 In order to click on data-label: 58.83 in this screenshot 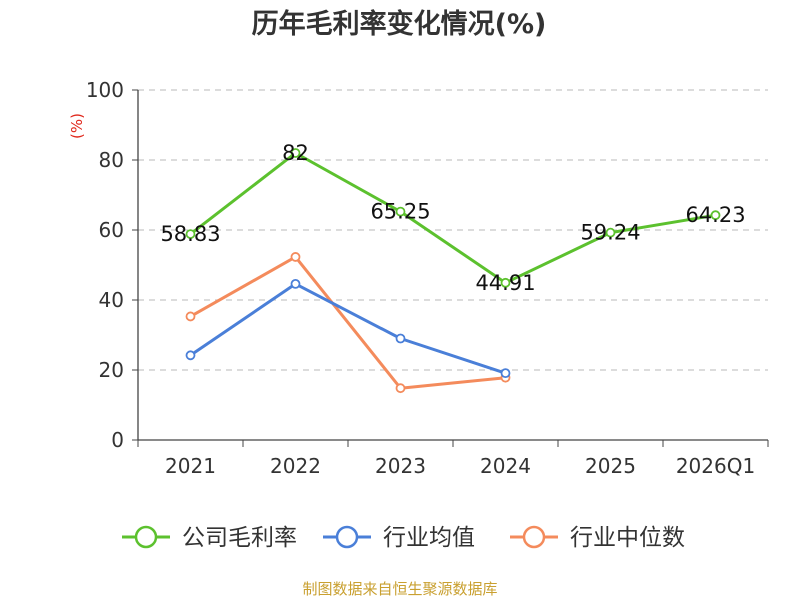, I will do `click(190, 234)`.